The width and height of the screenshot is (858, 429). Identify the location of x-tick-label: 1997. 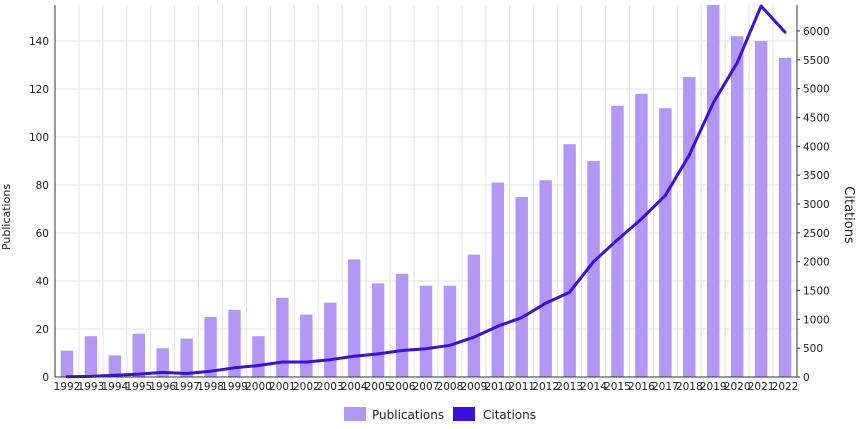
(186, 387).